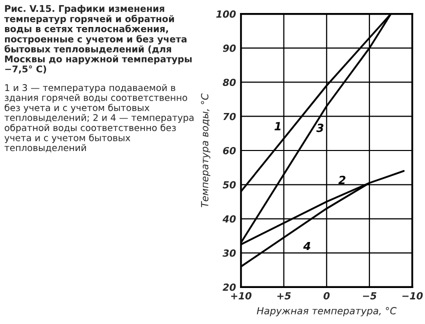  Describe the element at coordinates (229, 82) in the screenshot. I see `y-tick-label: 80` at that location.